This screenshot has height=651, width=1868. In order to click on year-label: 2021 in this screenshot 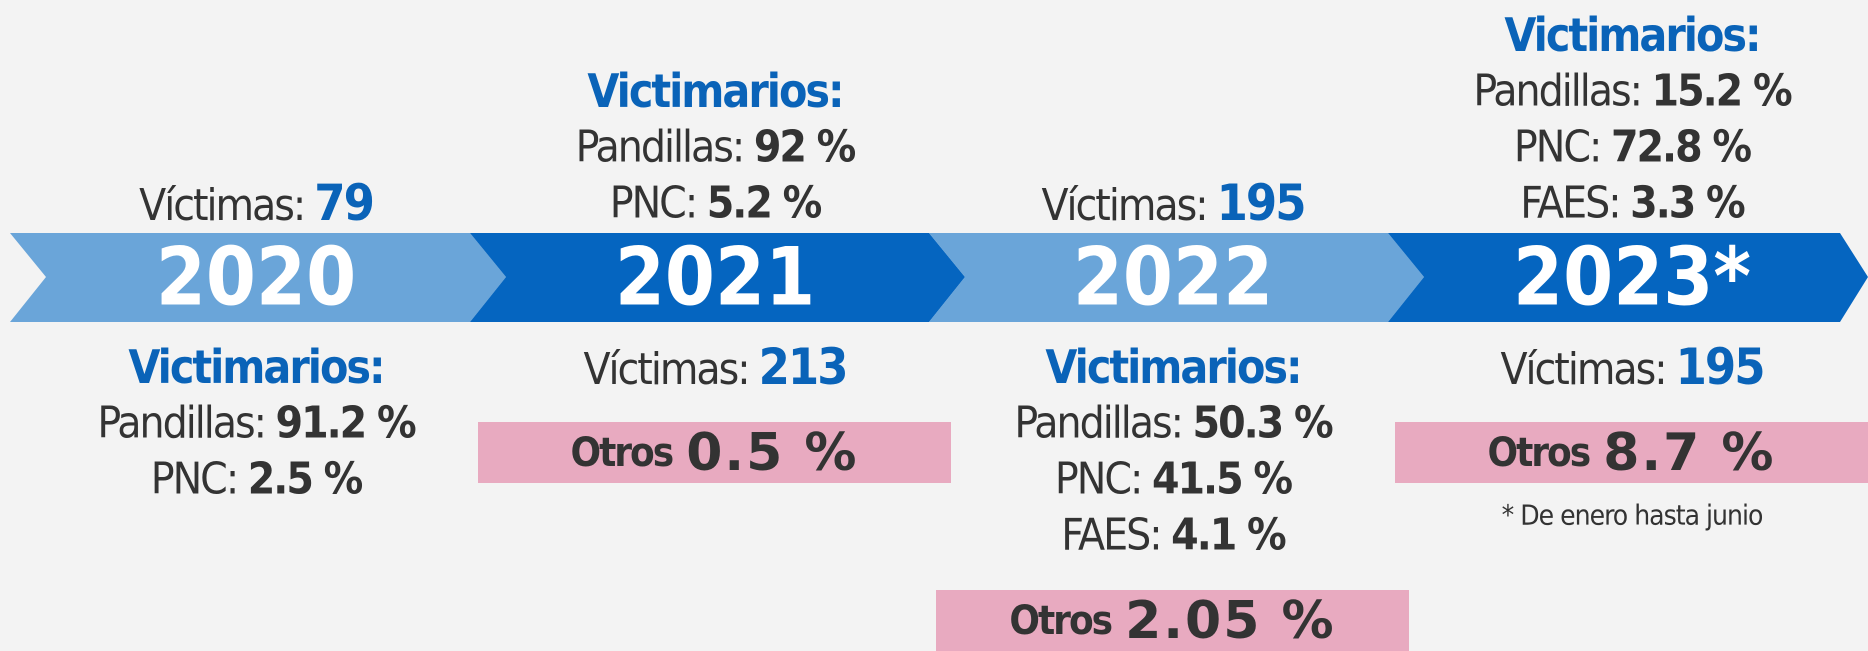, I will do `click(715, 277)`.